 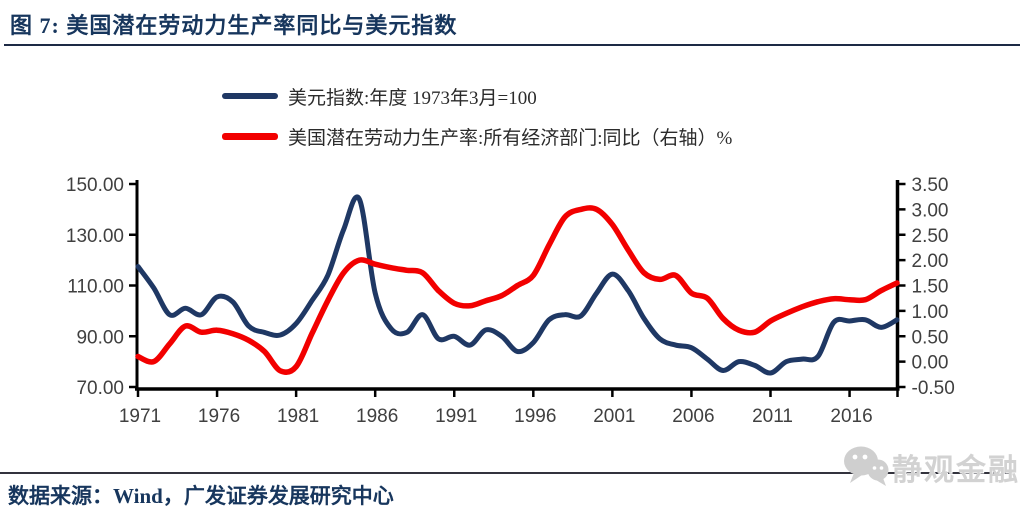 I want to click on y-right-tick-label: 0.00, so click(x=930, y=363).